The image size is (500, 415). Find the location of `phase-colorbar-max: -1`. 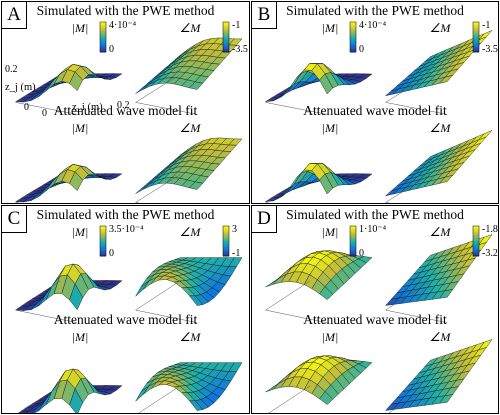

phase-colorbar-max: -1 is located at coordinates (486, 25).